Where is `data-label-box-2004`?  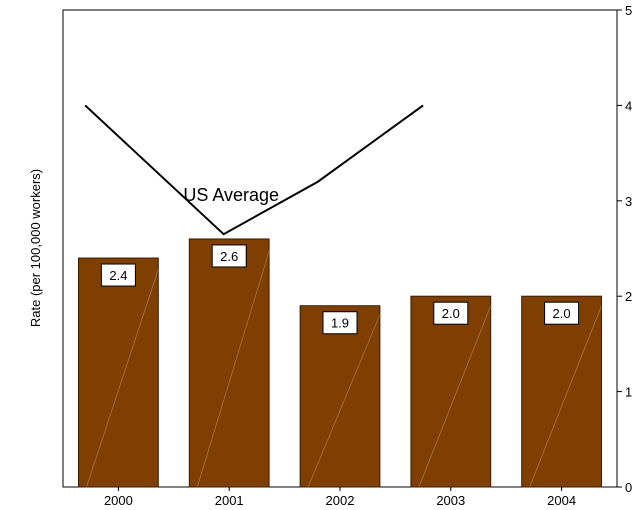
data-label-box-2004 is located at coordinates (562, 313).